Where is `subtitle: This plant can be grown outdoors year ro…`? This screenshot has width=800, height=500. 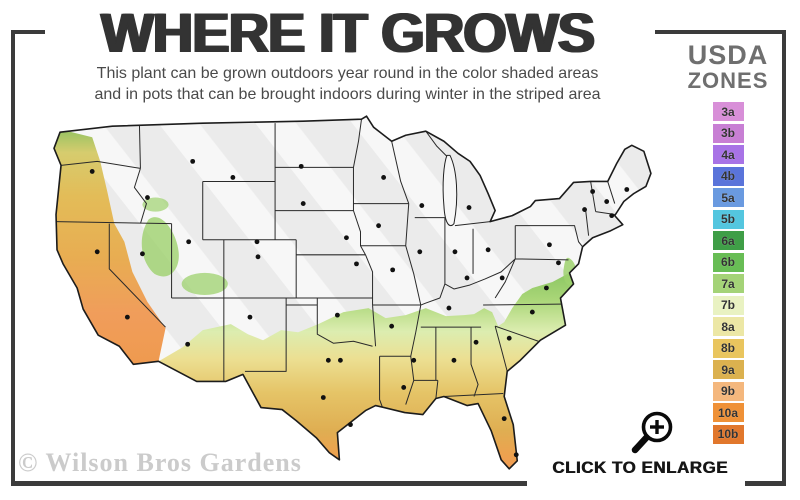 subtitle: This plant can be grown outdoors year ro… is located at coordinates (347, 85).